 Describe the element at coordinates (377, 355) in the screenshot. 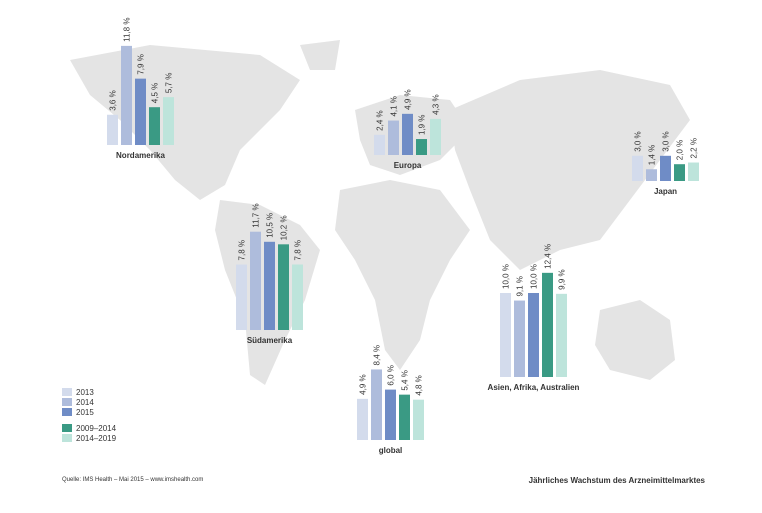

I see `value-label: 8,4 %` at that location.